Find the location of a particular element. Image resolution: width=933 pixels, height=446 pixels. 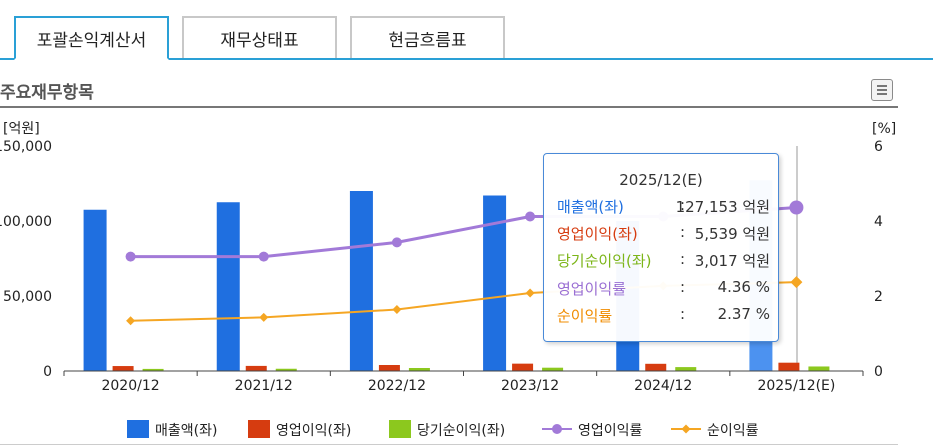

x-tick-label: 2023/12 is located at coordinates (530, 386).